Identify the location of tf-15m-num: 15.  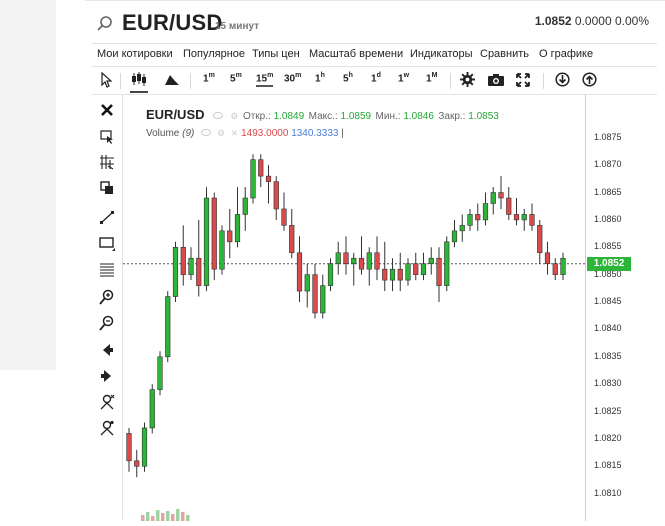
(262, 79).